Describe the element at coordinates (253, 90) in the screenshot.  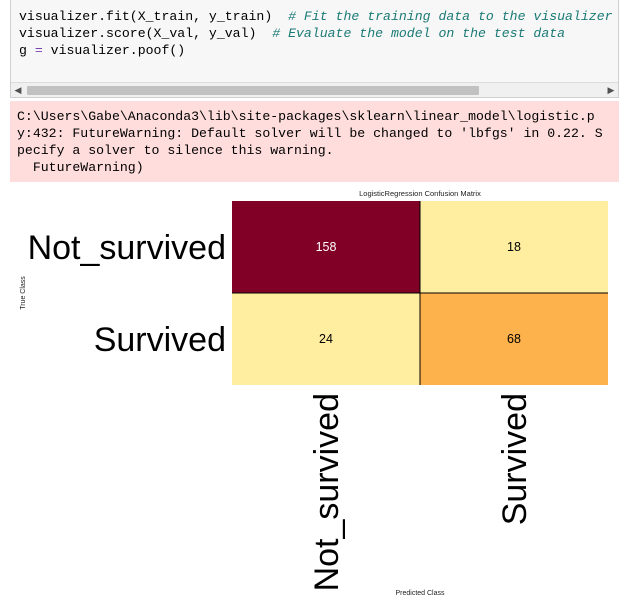
I see `scrollbar-thumb` at that location.